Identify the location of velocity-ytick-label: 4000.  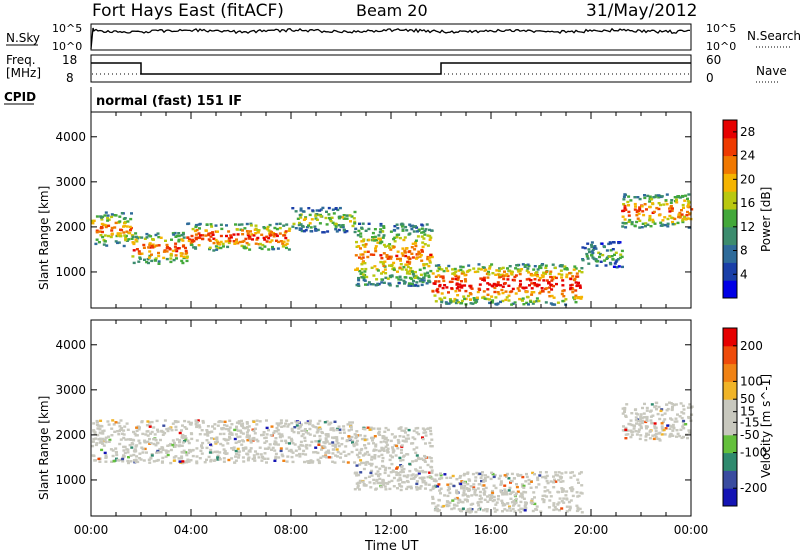
(70, 345).